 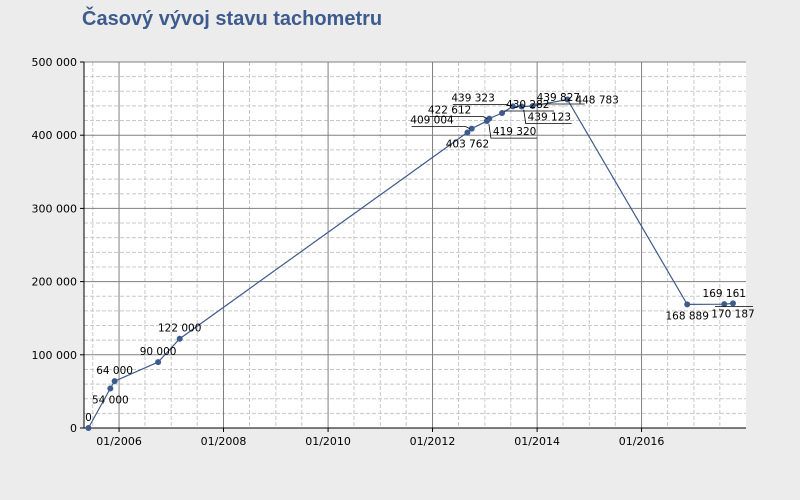 What do you see at coordinates (472, 98) in the screenshot?
I see `data-label: 439 323` at bounding box center [472, 98].